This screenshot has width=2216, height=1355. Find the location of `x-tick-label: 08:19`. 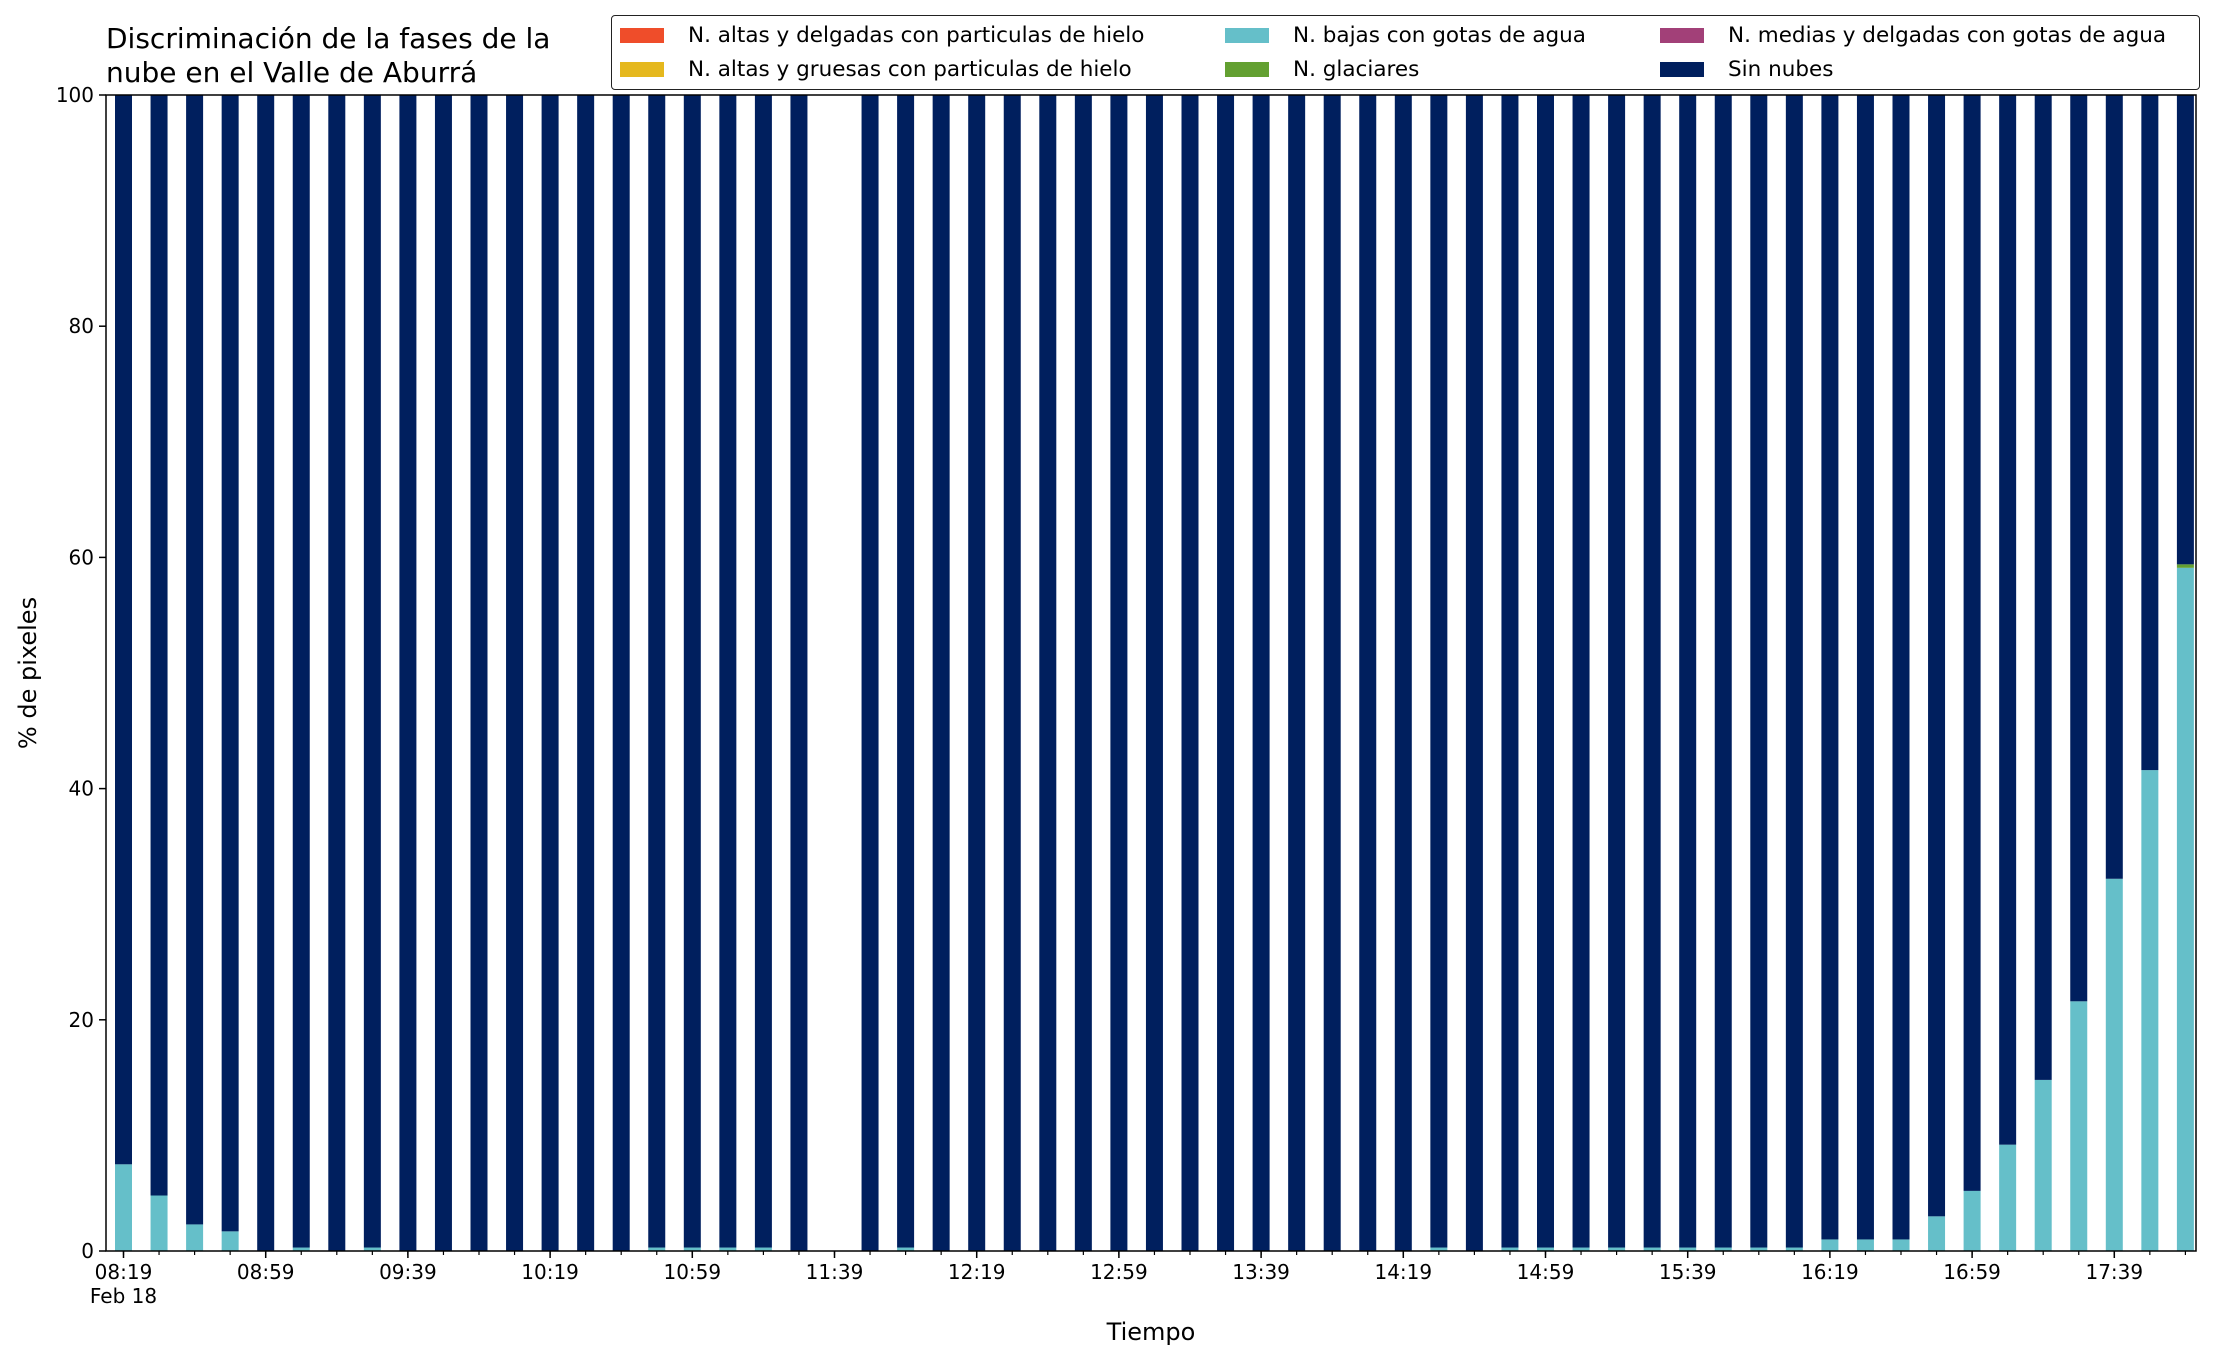

x-tick-label: 08:19 is located at coordinates (124, 1272).